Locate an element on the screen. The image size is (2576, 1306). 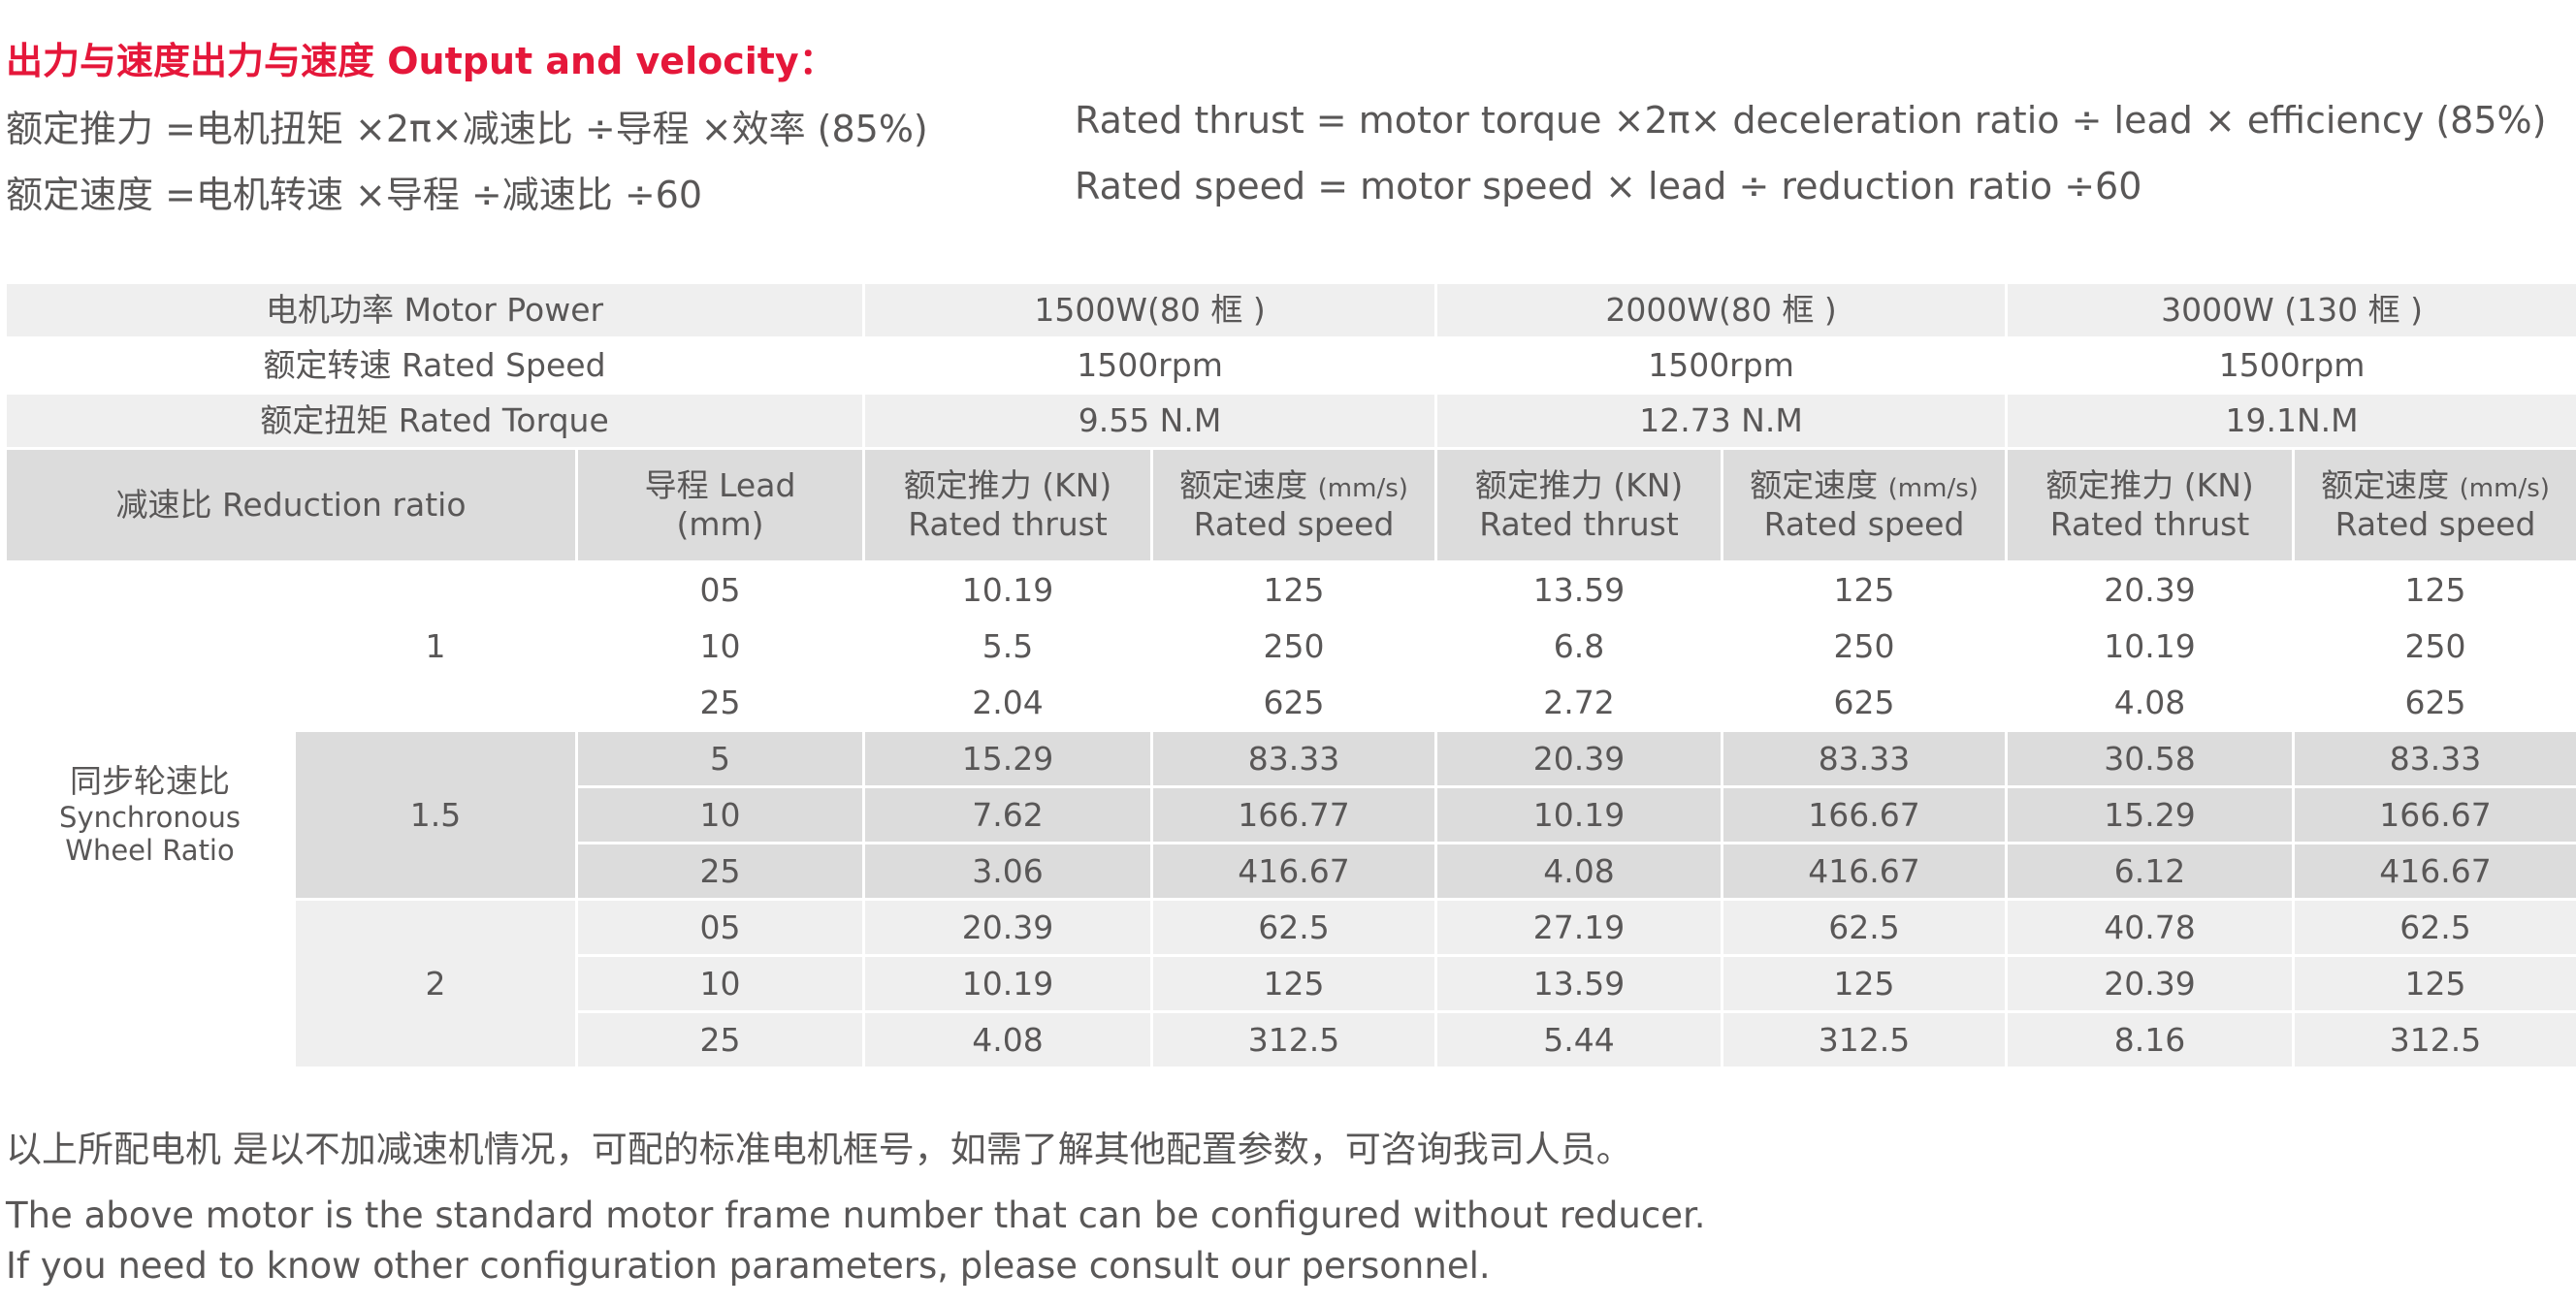
table-row: 10 10.19 125 13.59 125 20.39 125 is located at coordinates (1291, 984).